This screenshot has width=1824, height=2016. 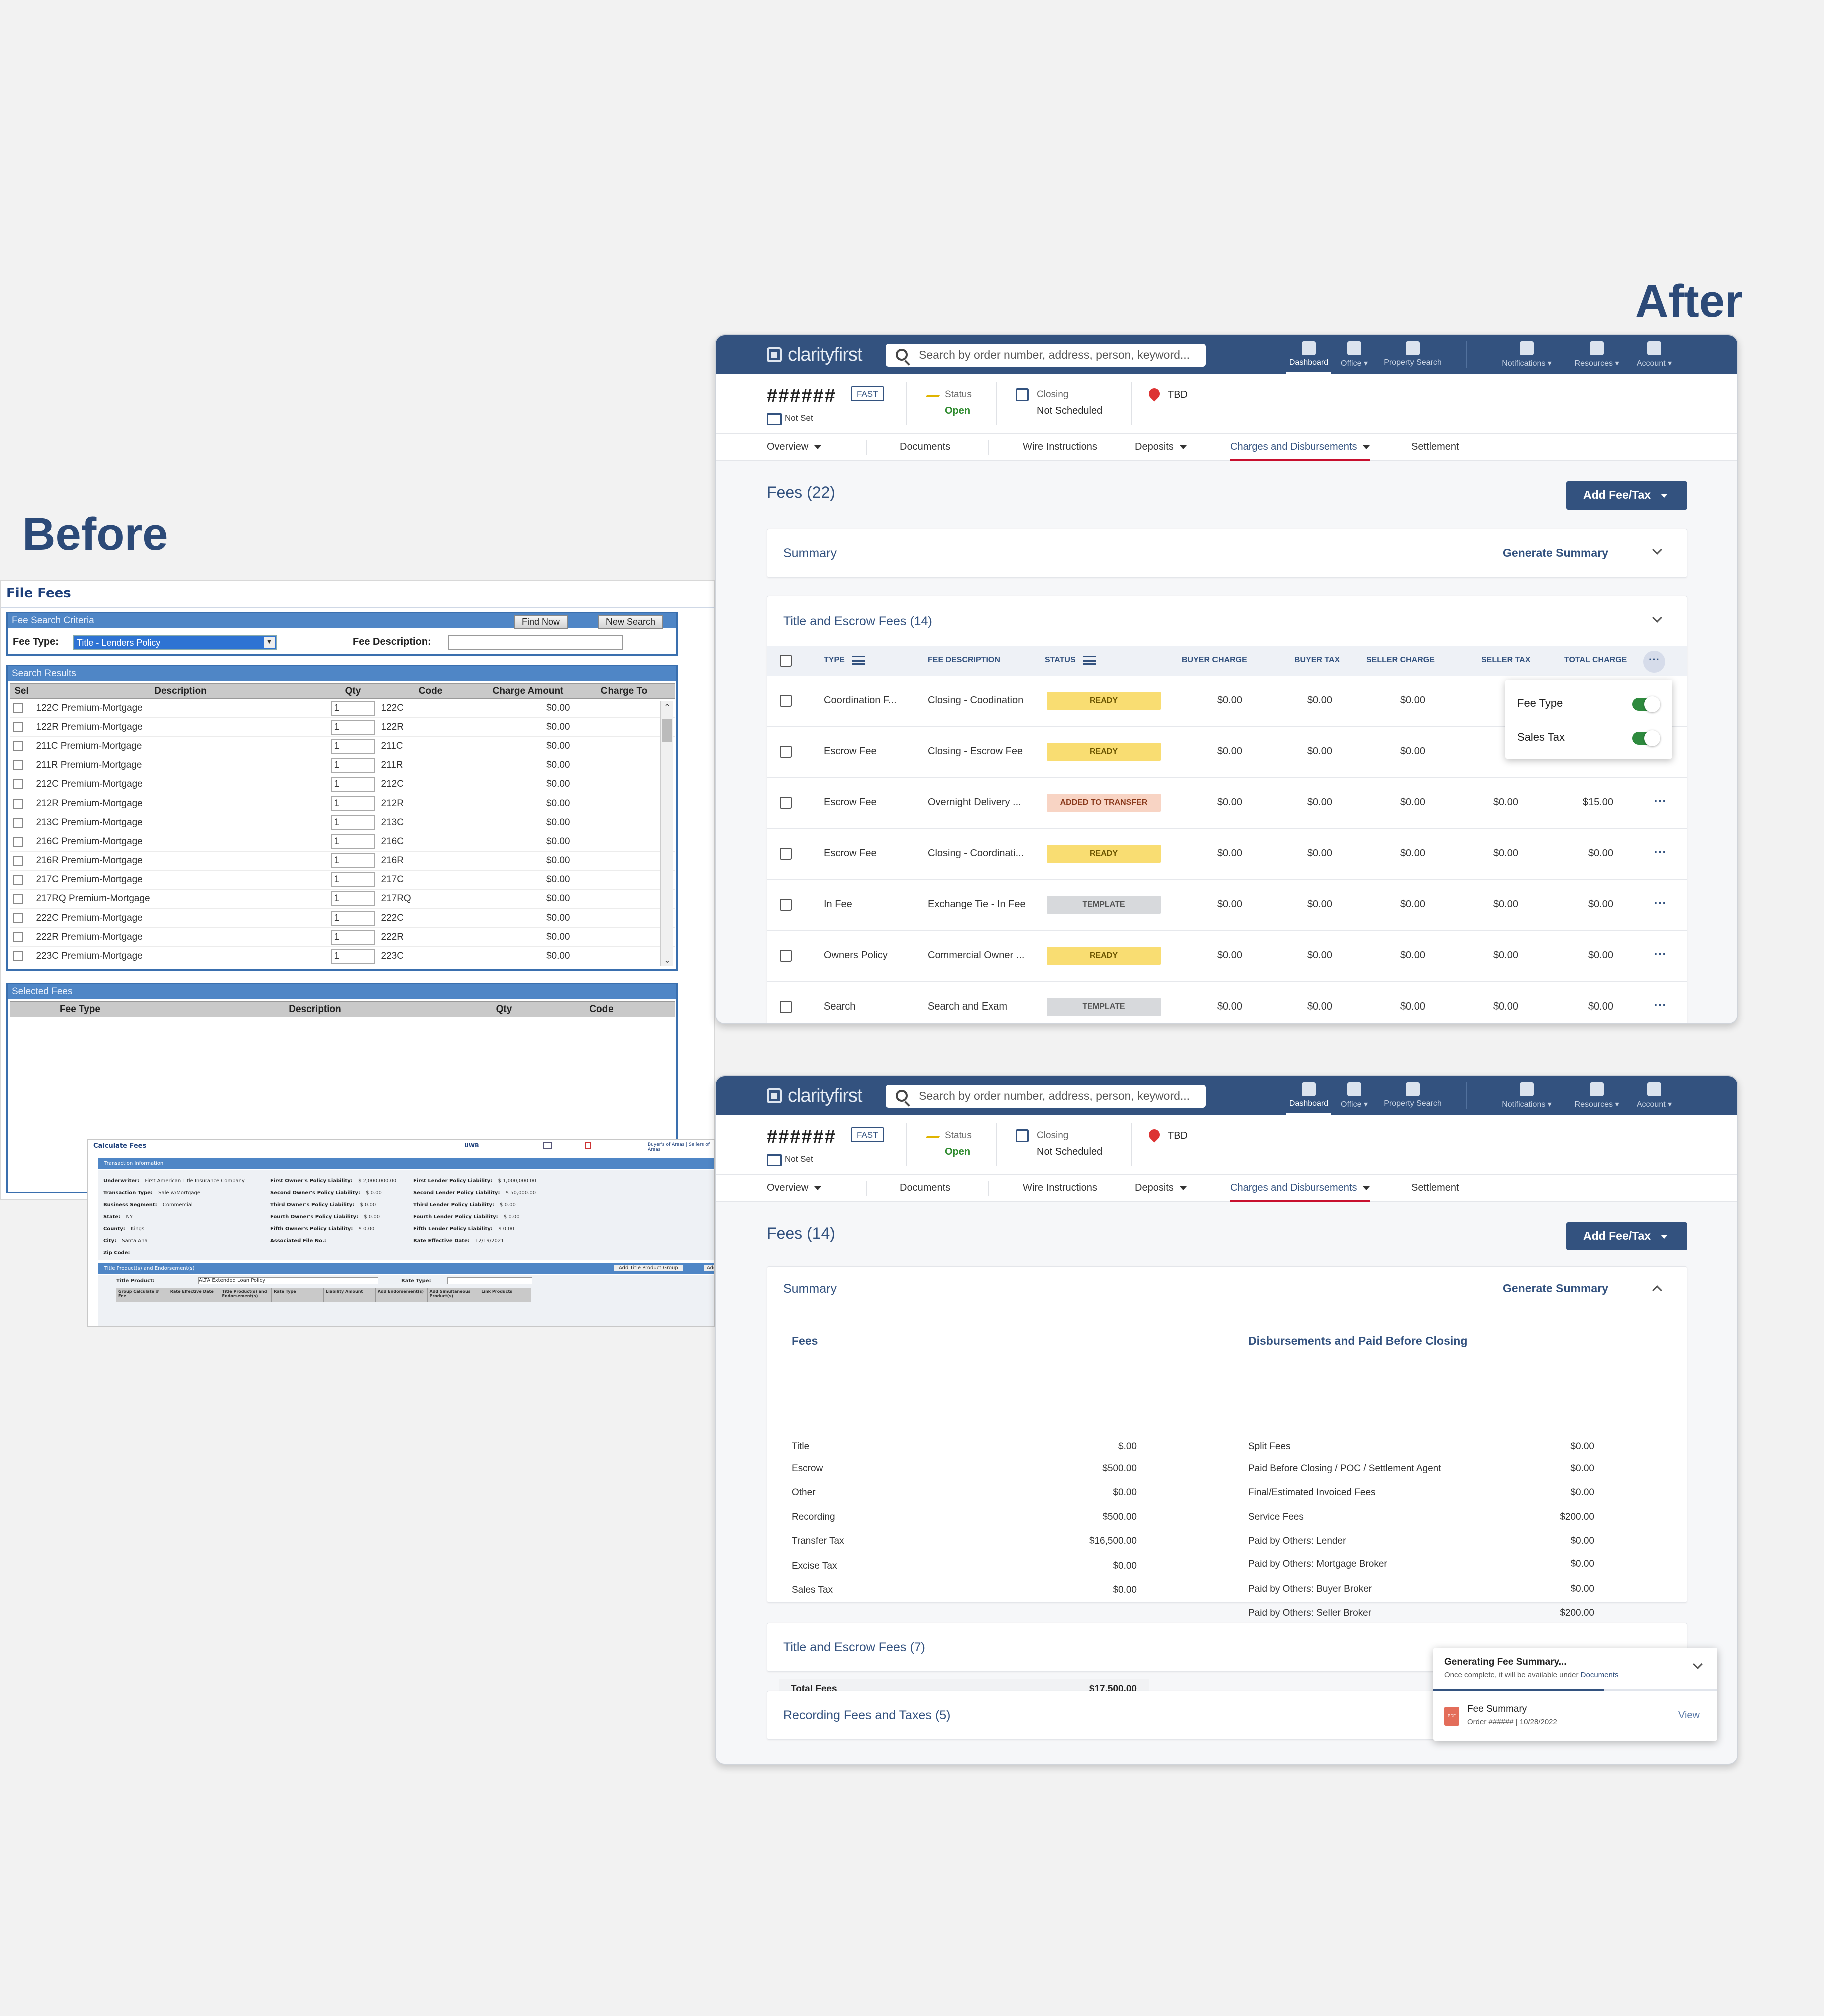 What do you see at coordinates (1646, 704) in the screenshot?
I see `fee-type-toggle` at bounding box center [1646, 704].